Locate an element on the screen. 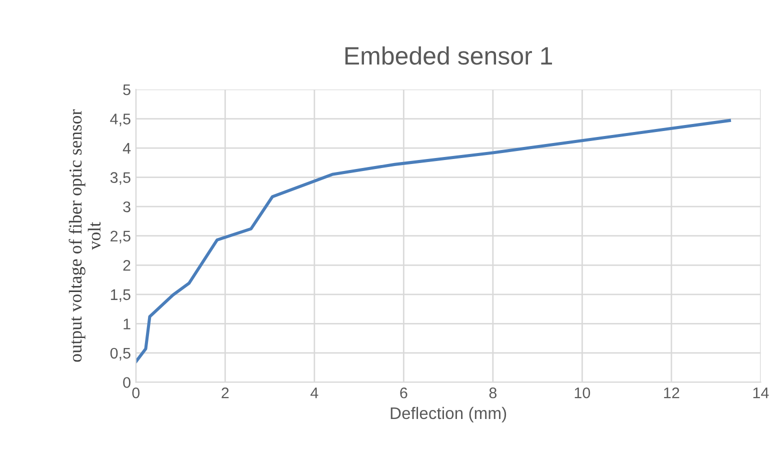  y-tick-label: 1,5 is located at coordinates (120, 295).